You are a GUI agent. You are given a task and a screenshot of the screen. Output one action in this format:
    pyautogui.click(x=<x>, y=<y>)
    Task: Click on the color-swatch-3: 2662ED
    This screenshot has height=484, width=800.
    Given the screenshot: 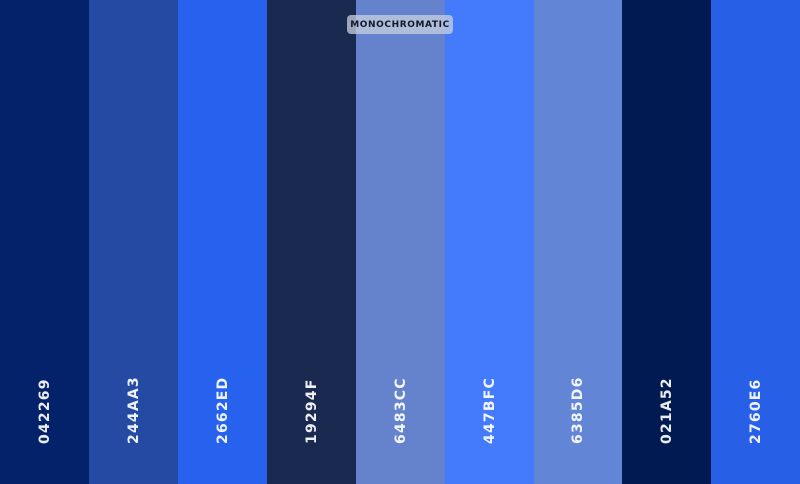 What is the action you would take?
    pyautogui.click(x=222, y=242)
    